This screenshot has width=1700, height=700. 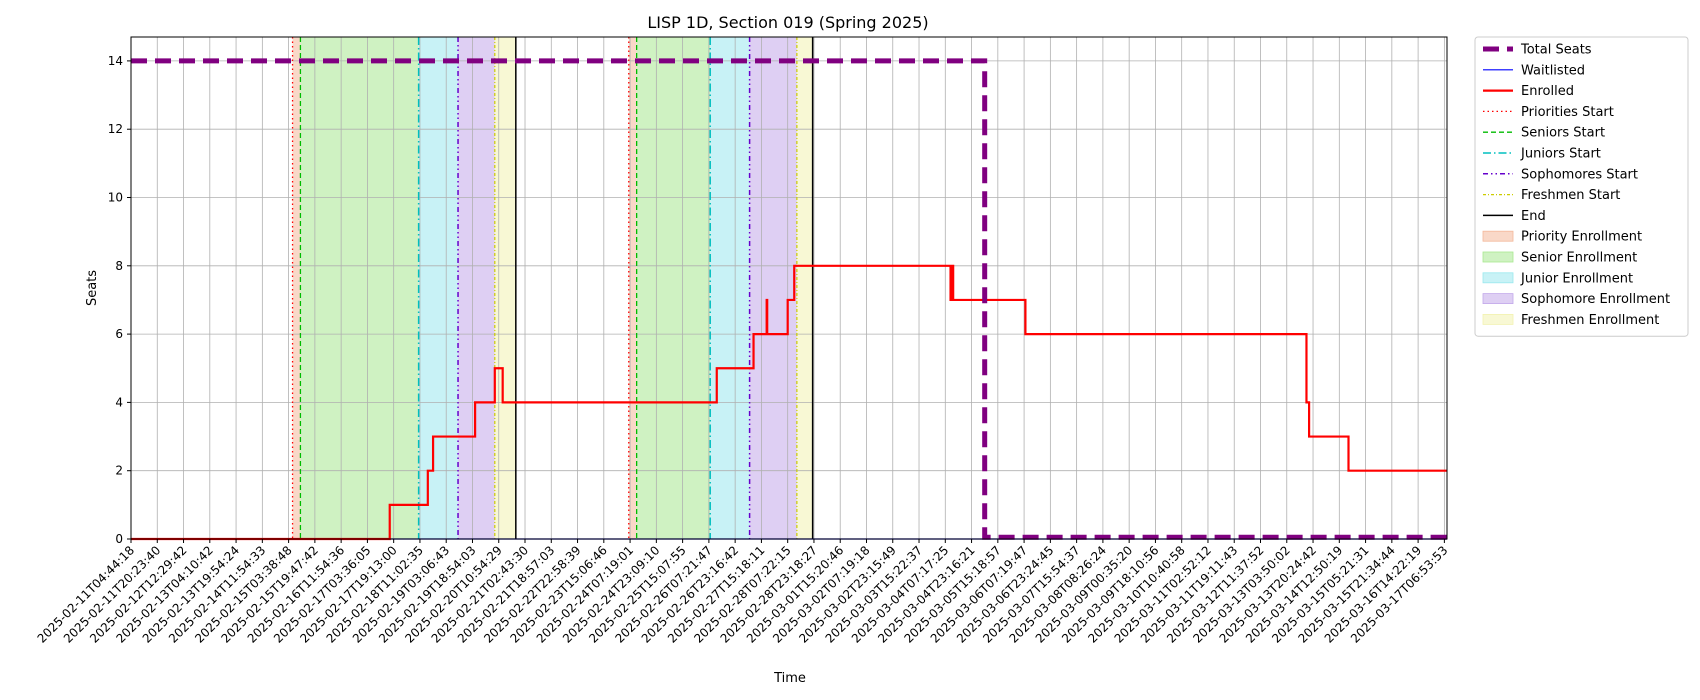 What do you see at coordinates (115, 129) in the screenshot?
I see `y-tick-label: 12` at bounding box center [115, 129].